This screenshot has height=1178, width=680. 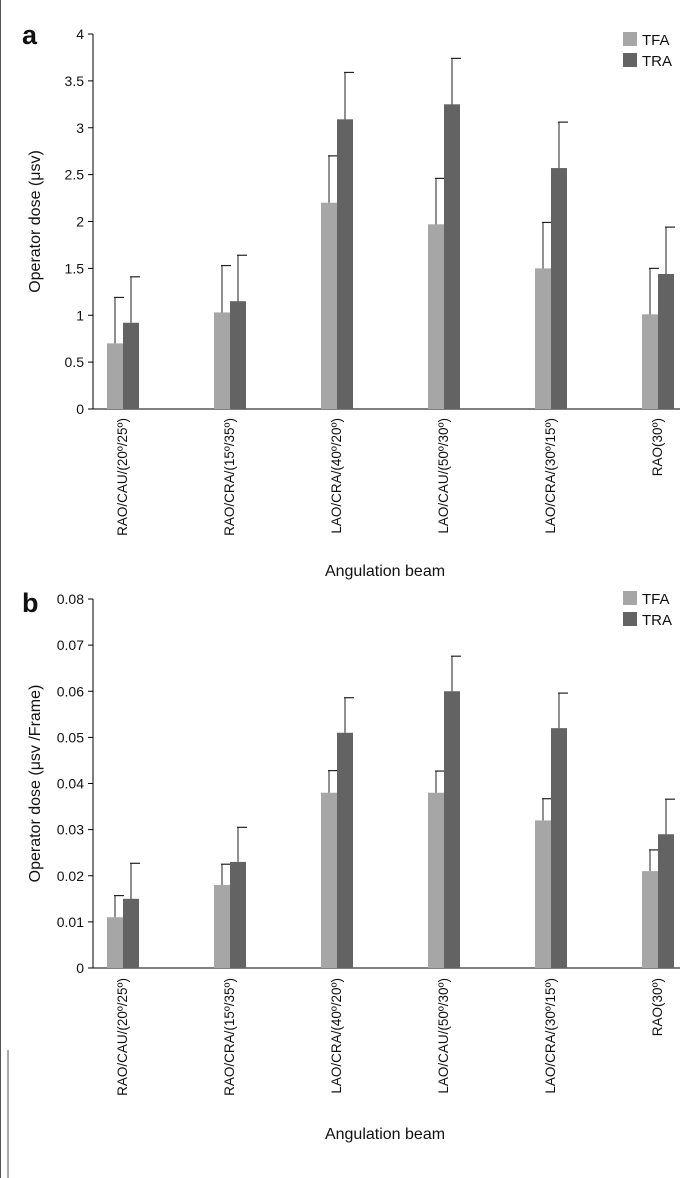 What do you see at coordinates (80, 222) in the screenshot?
I see `y-tick-label: 2` at bounding box center [80, 222].